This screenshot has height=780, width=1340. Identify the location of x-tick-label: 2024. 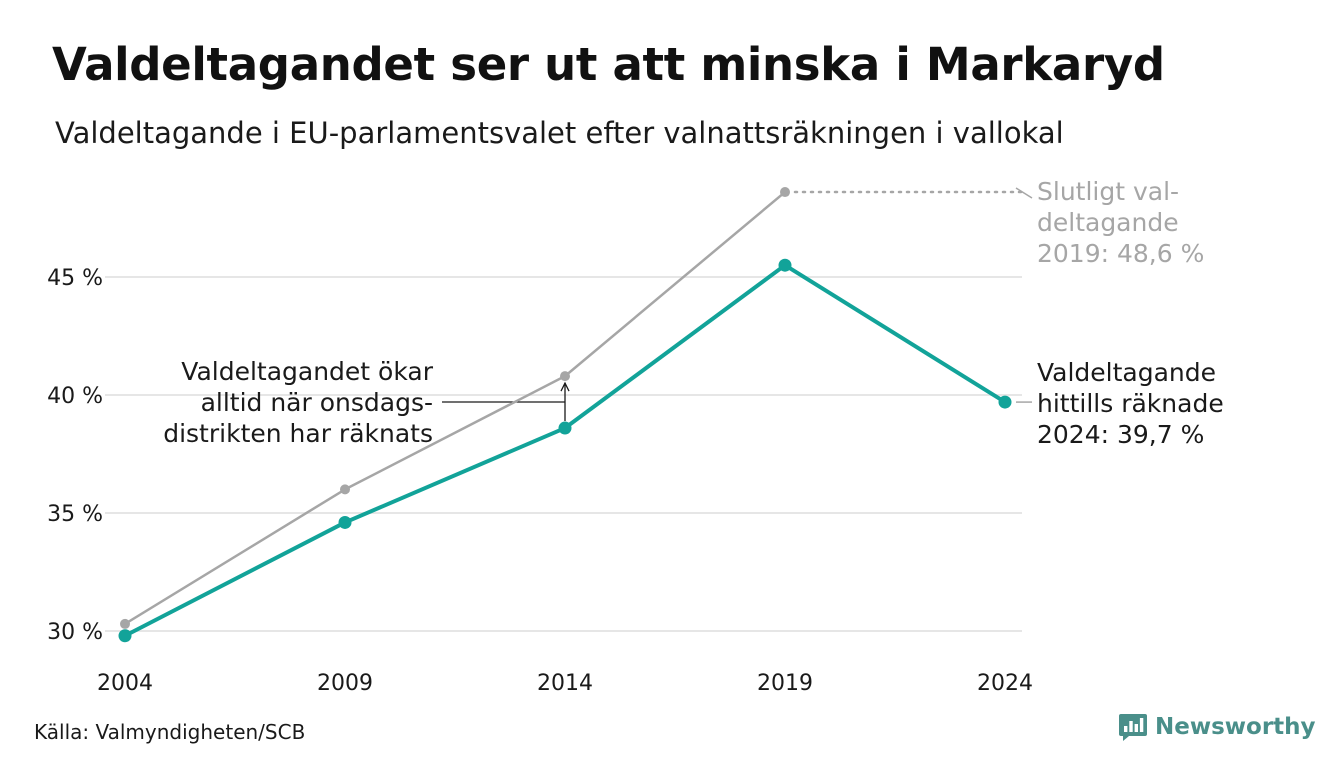
(1005, 683).